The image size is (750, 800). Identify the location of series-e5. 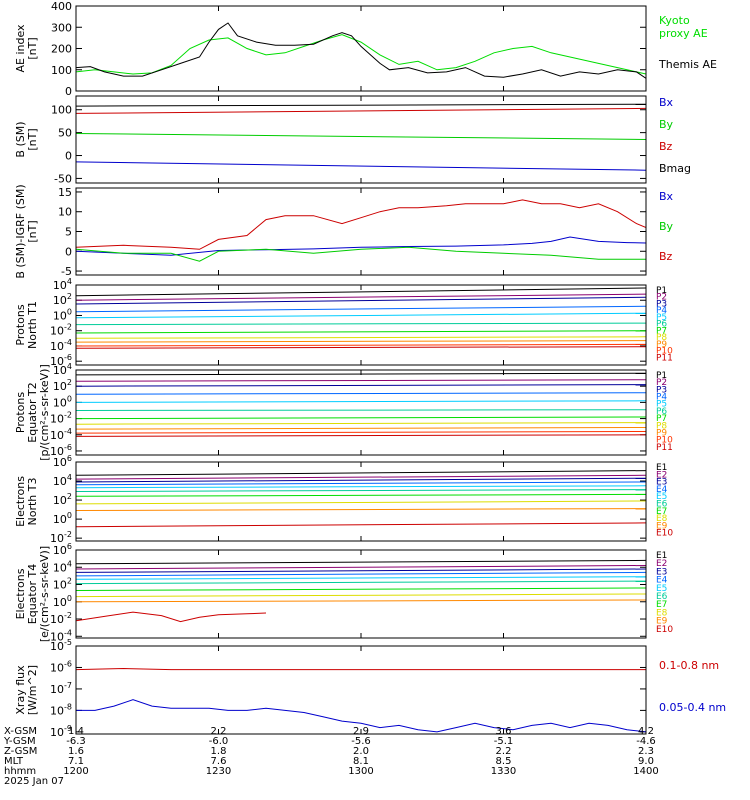
(361, 578).